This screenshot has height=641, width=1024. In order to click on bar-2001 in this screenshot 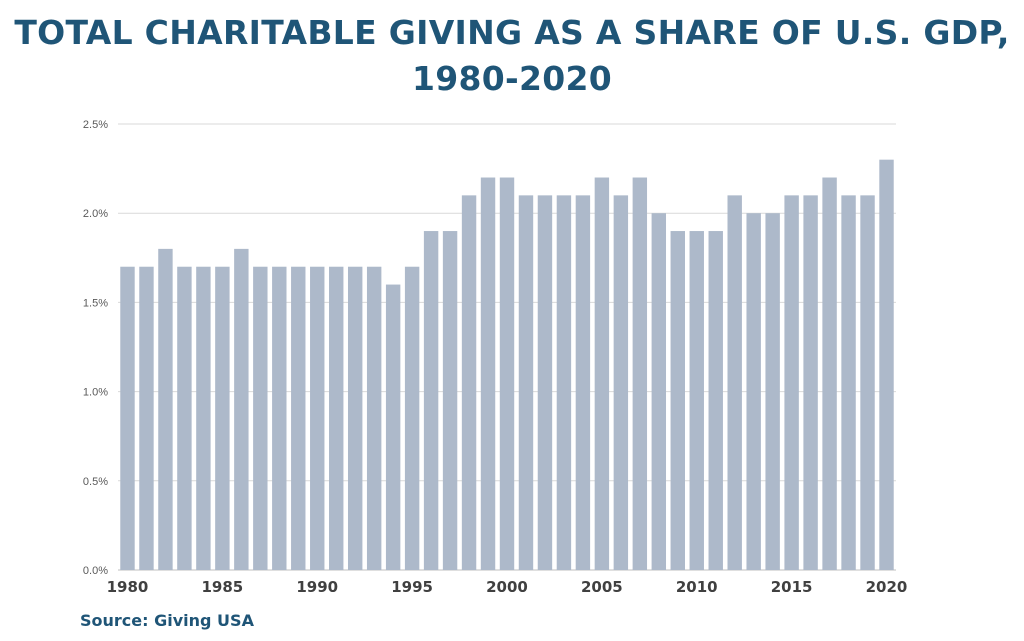, I will do `click(526, 383)`.